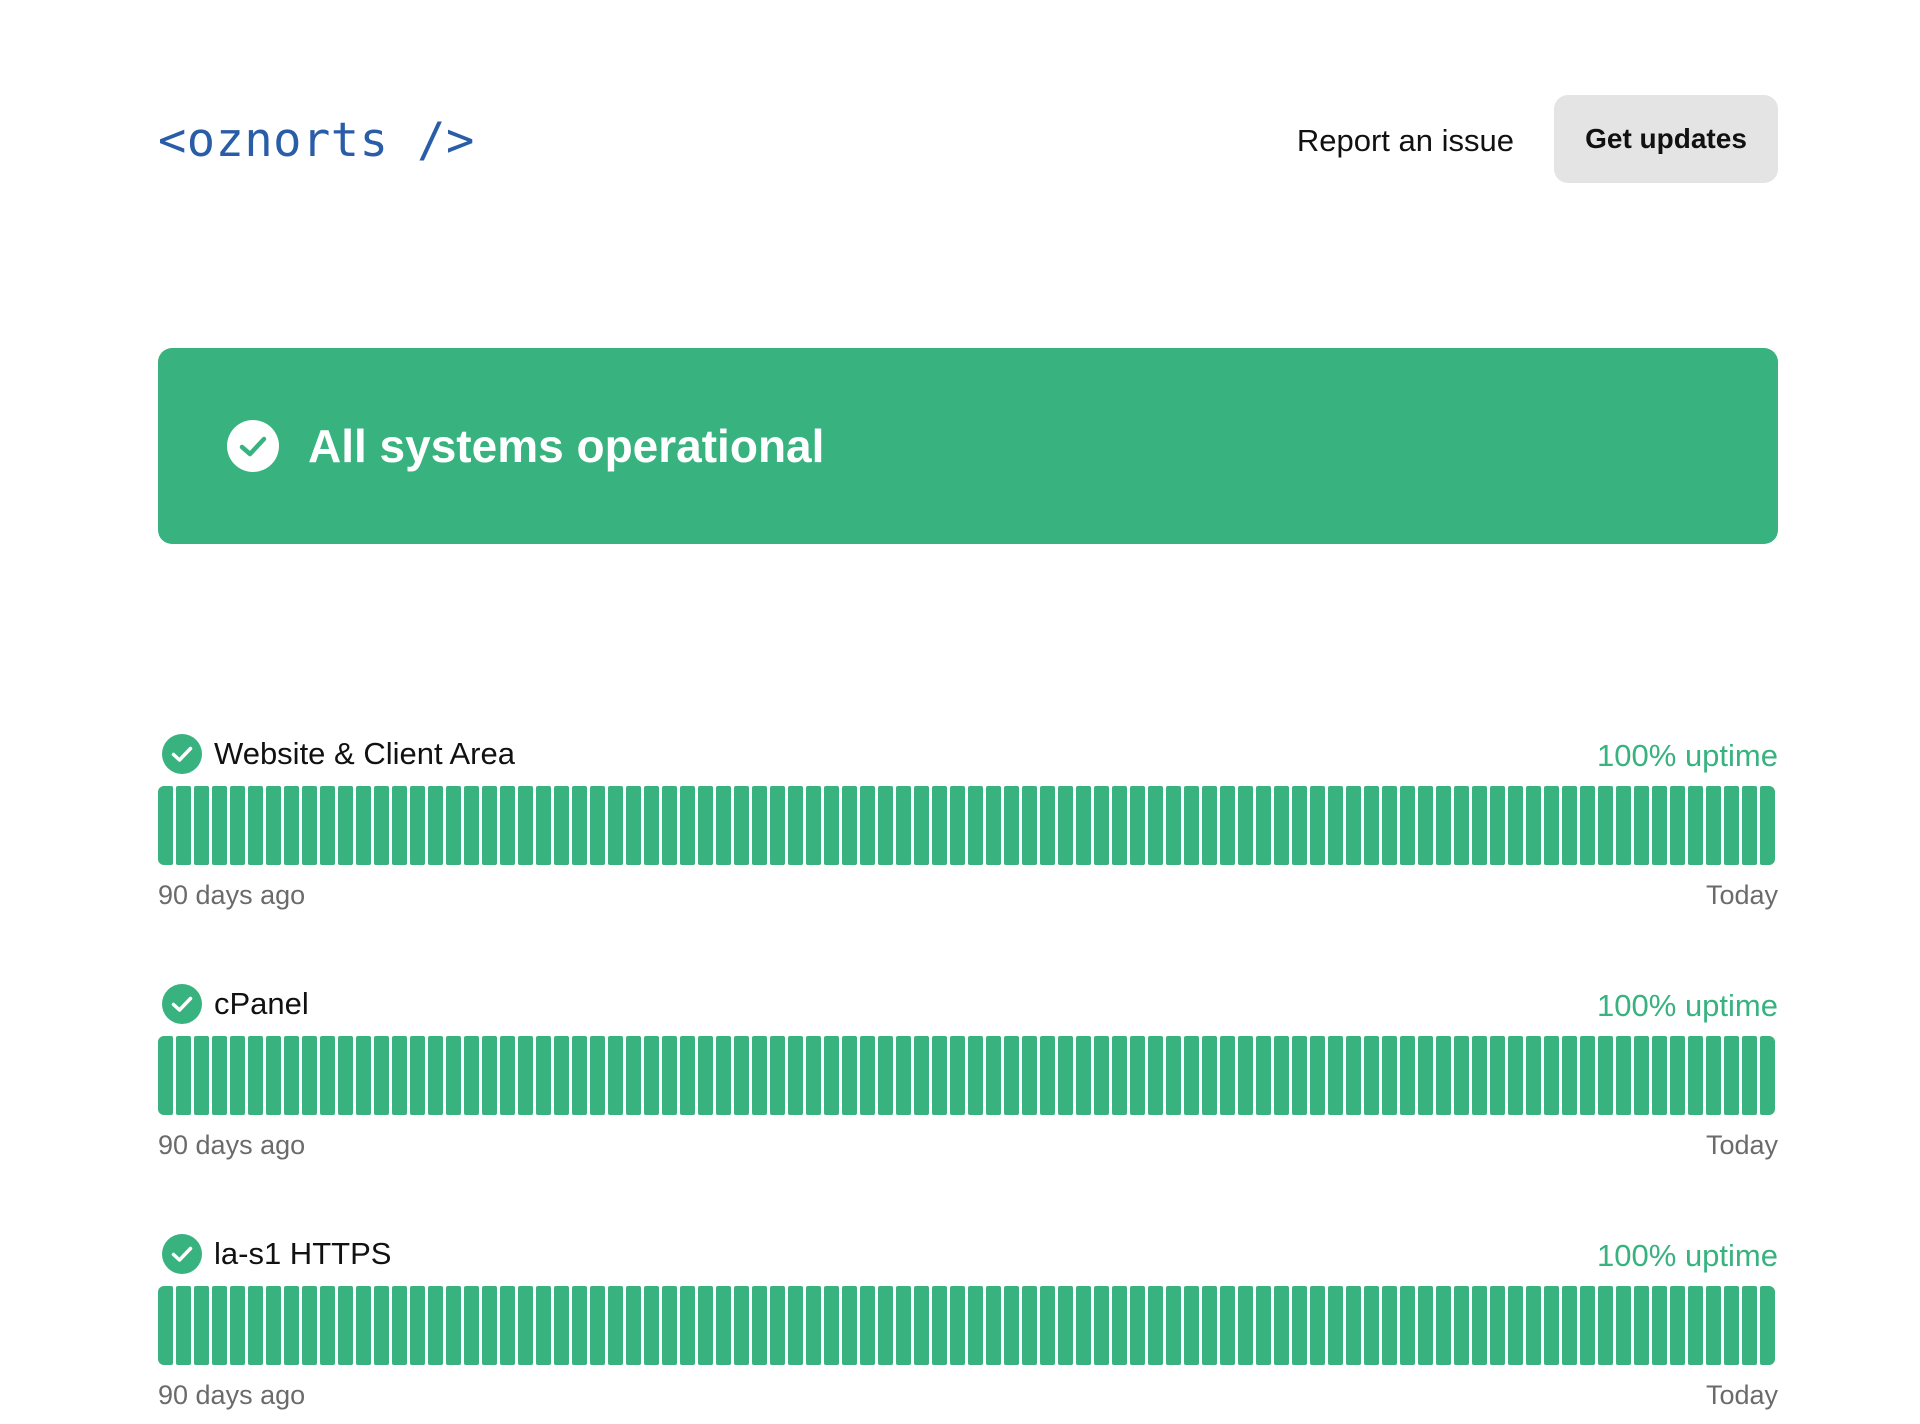  I want to click on get-updates-button: Get updates, so click(1666, 139).